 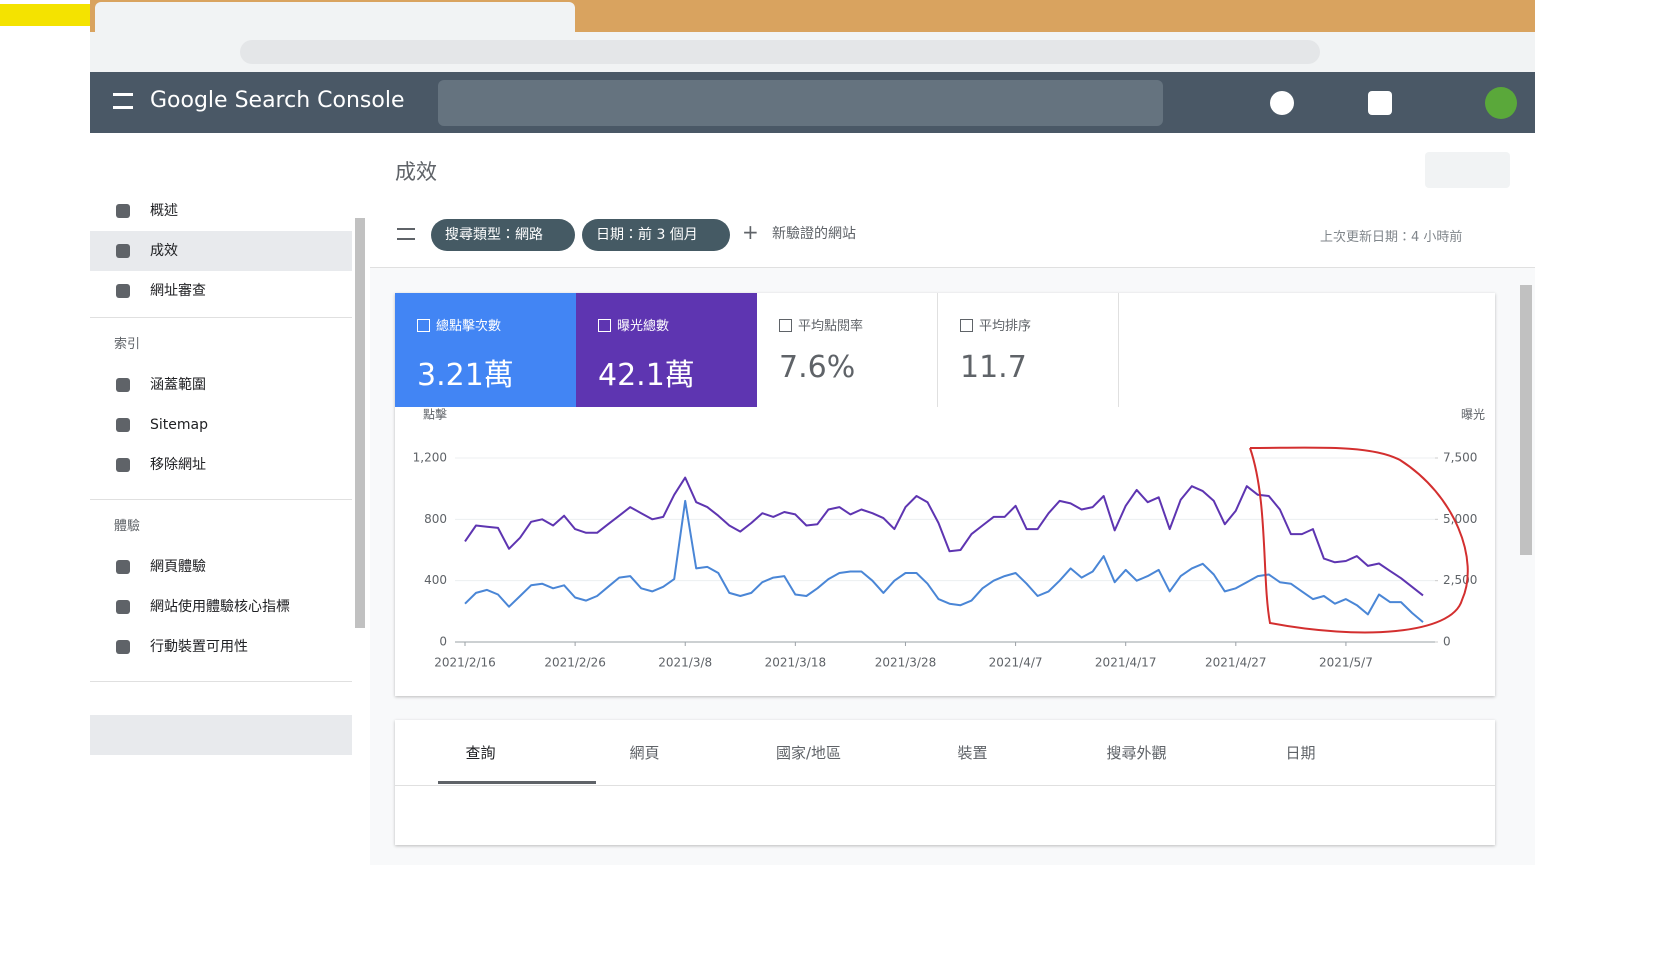 I want to click on nav-item: Sitemap, so click(x=221, y=425).